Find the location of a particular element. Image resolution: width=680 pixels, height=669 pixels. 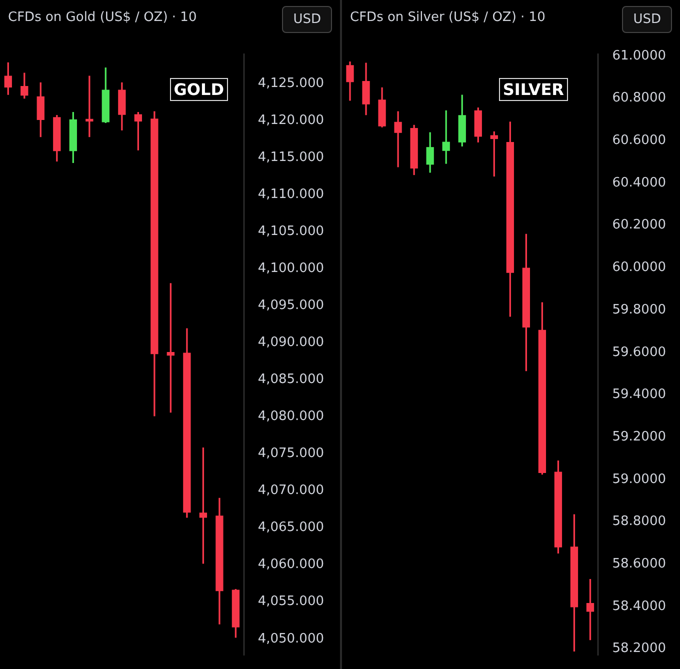

y-tick-label: 59.6000 is located at coordinates (639, 352).